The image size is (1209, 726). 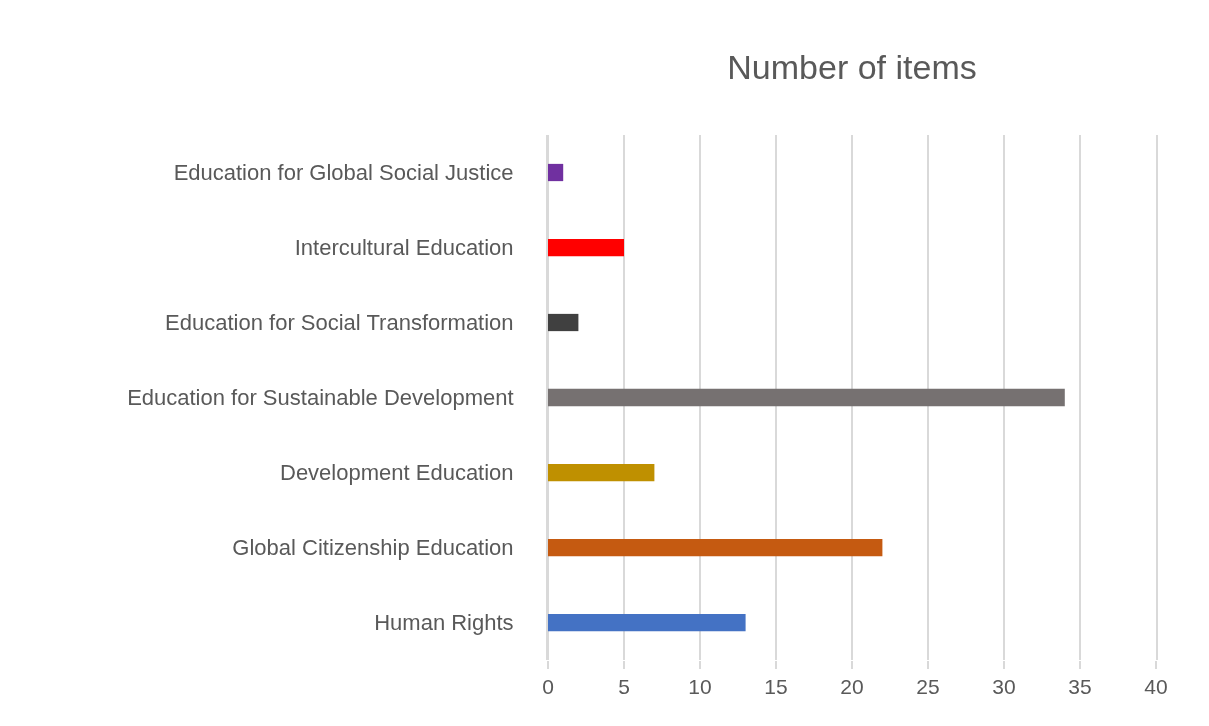 What do you see at coordinates (852, 687) in the screenshot?
I see `x-tick-label: 20` at bounding box center [852, 687].